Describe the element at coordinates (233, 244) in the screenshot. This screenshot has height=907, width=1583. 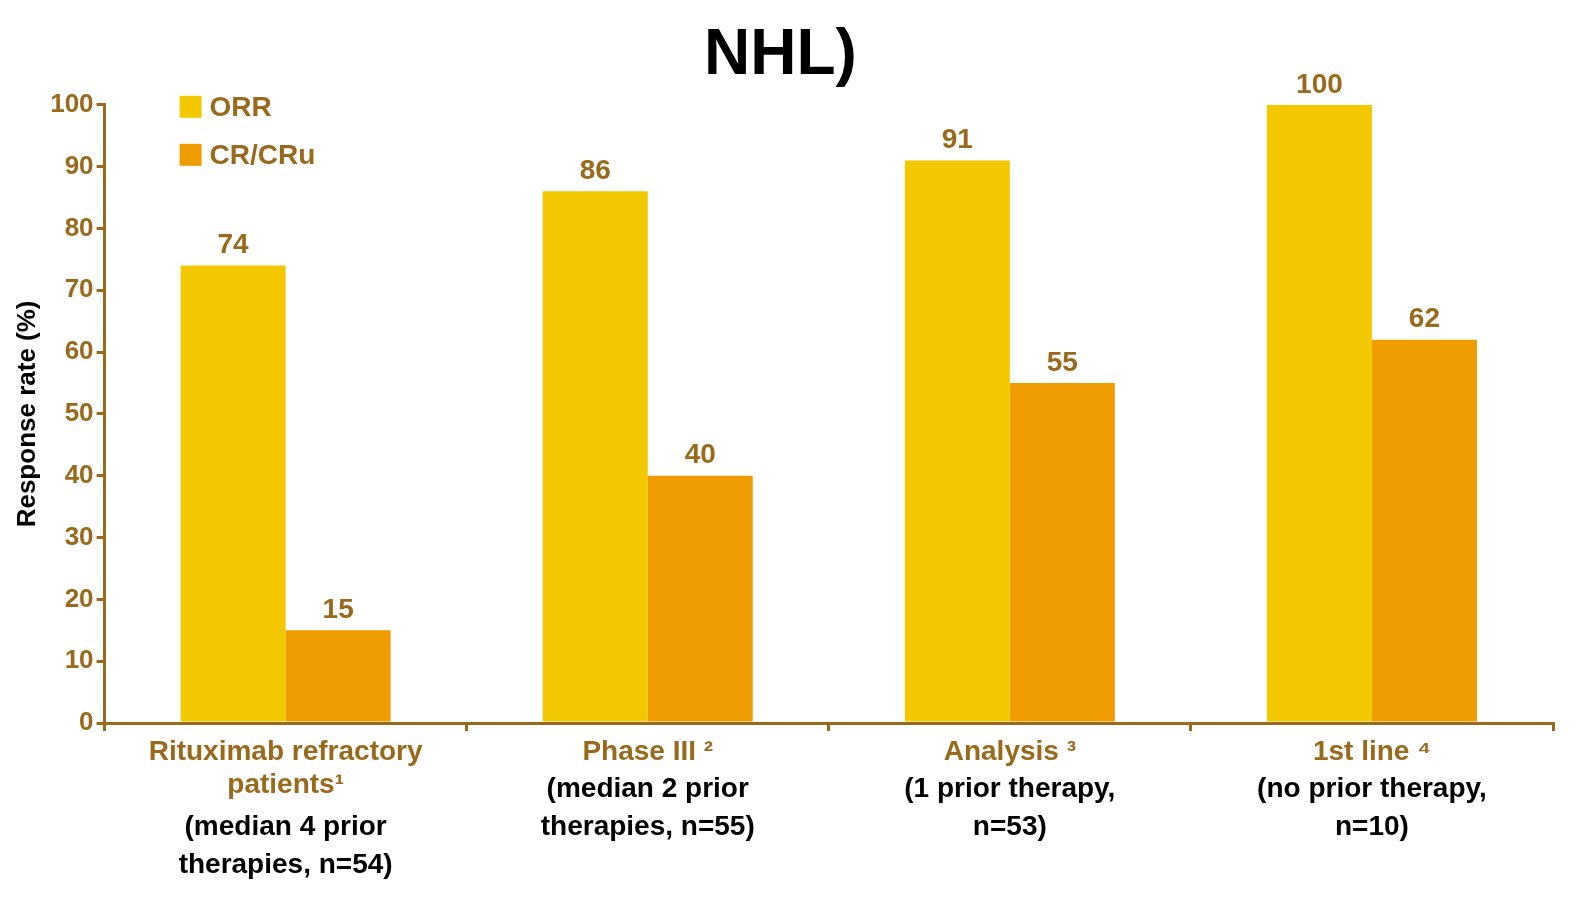
I see `data-label: 74` at that location.